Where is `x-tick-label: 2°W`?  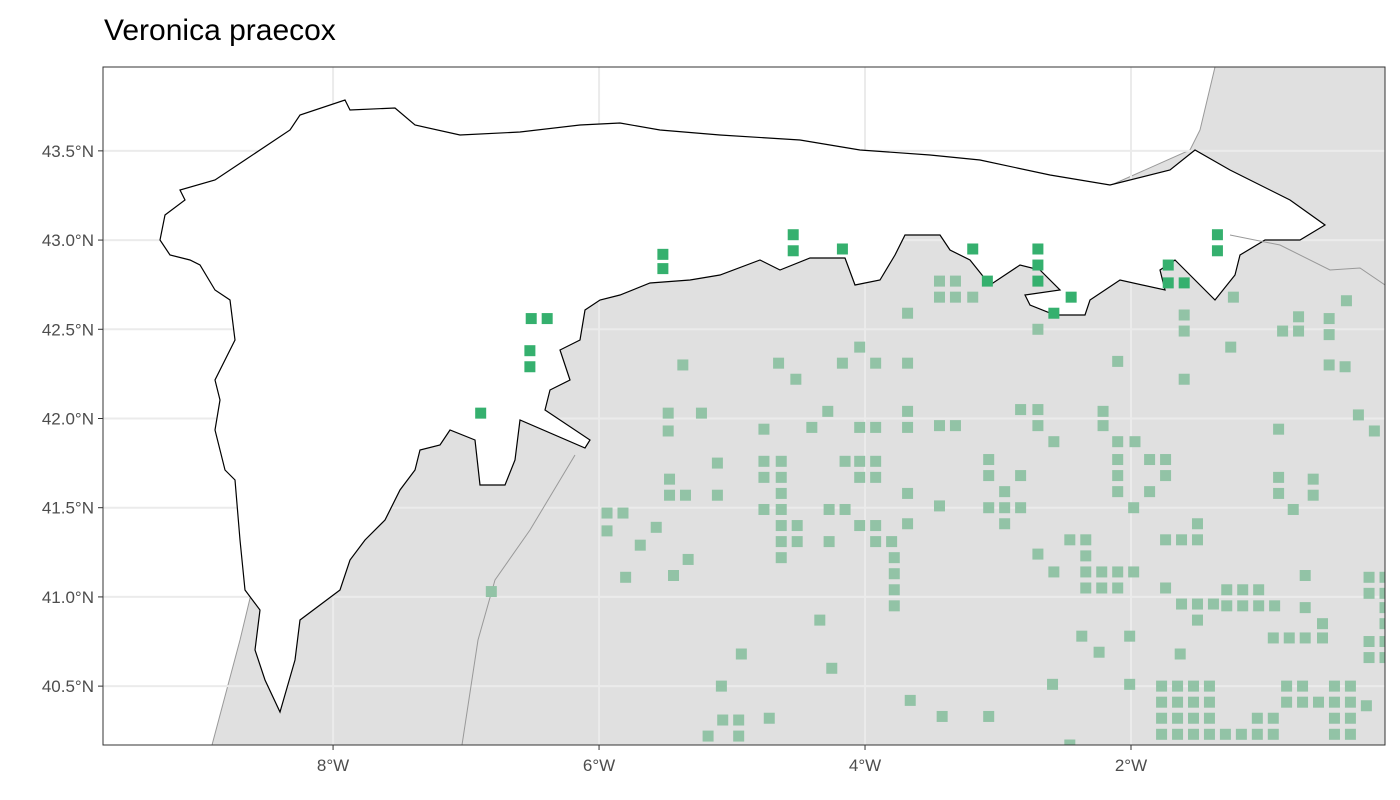
x-tick-label: 2°W is located at coordinates (1131, 765).